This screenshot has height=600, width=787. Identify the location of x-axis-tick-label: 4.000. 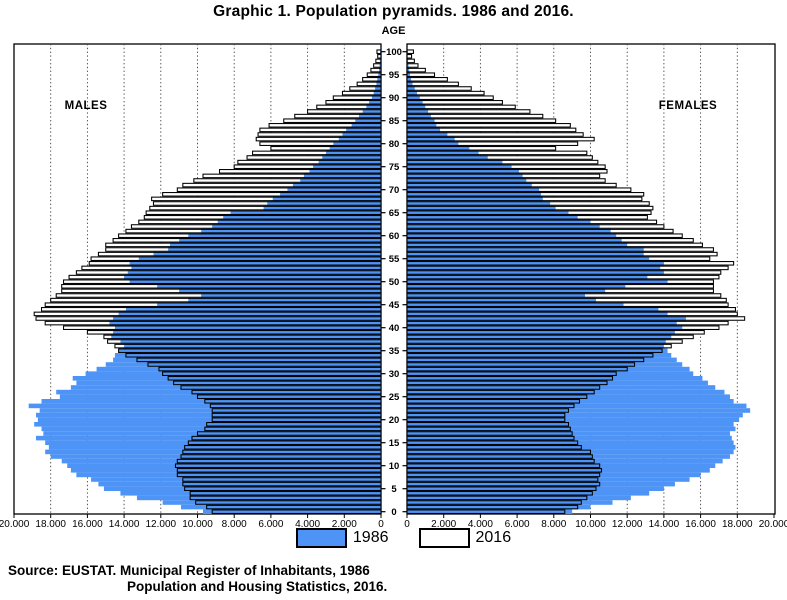
(480, 524).